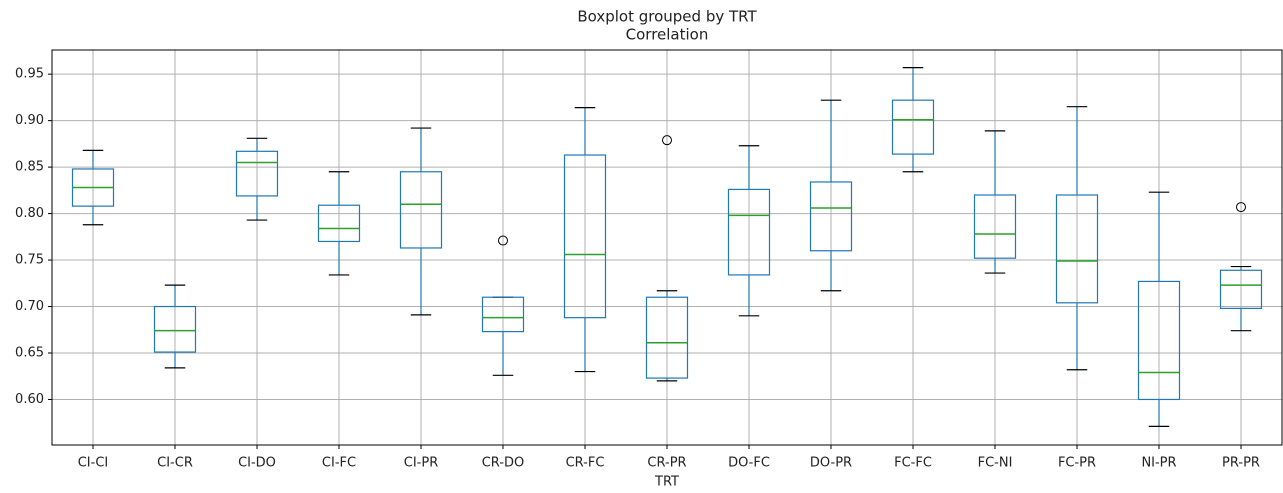 This screenshot has height=493, width=1283. Describe the element at coordinates (913, 463) in the screenshot. I see `x-tick-label: FC-FC` at that location.